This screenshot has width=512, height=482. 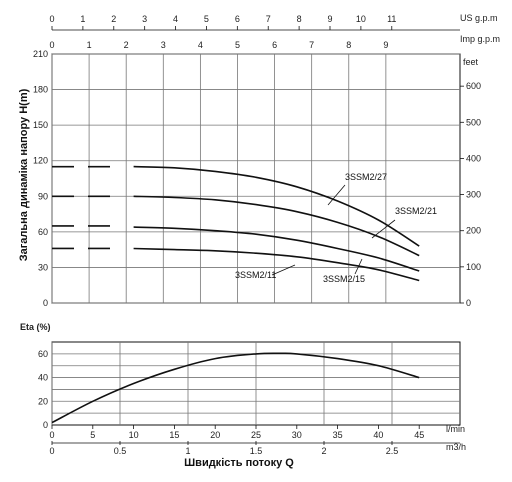 What do you see at coordinates (82, 19) in the screenshot?
I see `us-gpm-tick-label: 1` at bounding box center [82, 19].